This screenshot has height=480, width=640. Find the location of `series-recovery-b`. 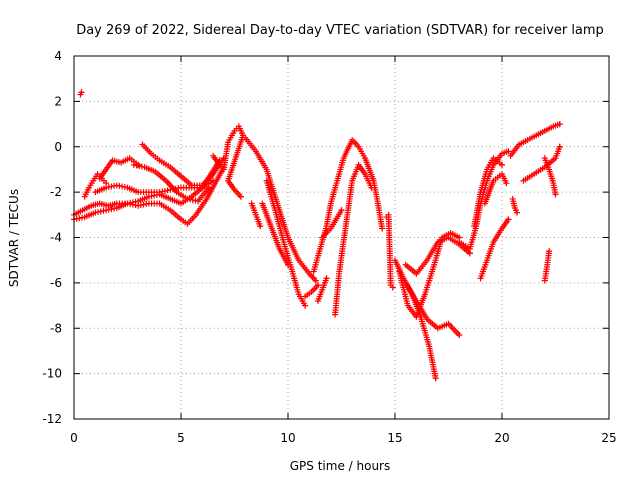

series-recovery-b is located at coordinates (353, 239).